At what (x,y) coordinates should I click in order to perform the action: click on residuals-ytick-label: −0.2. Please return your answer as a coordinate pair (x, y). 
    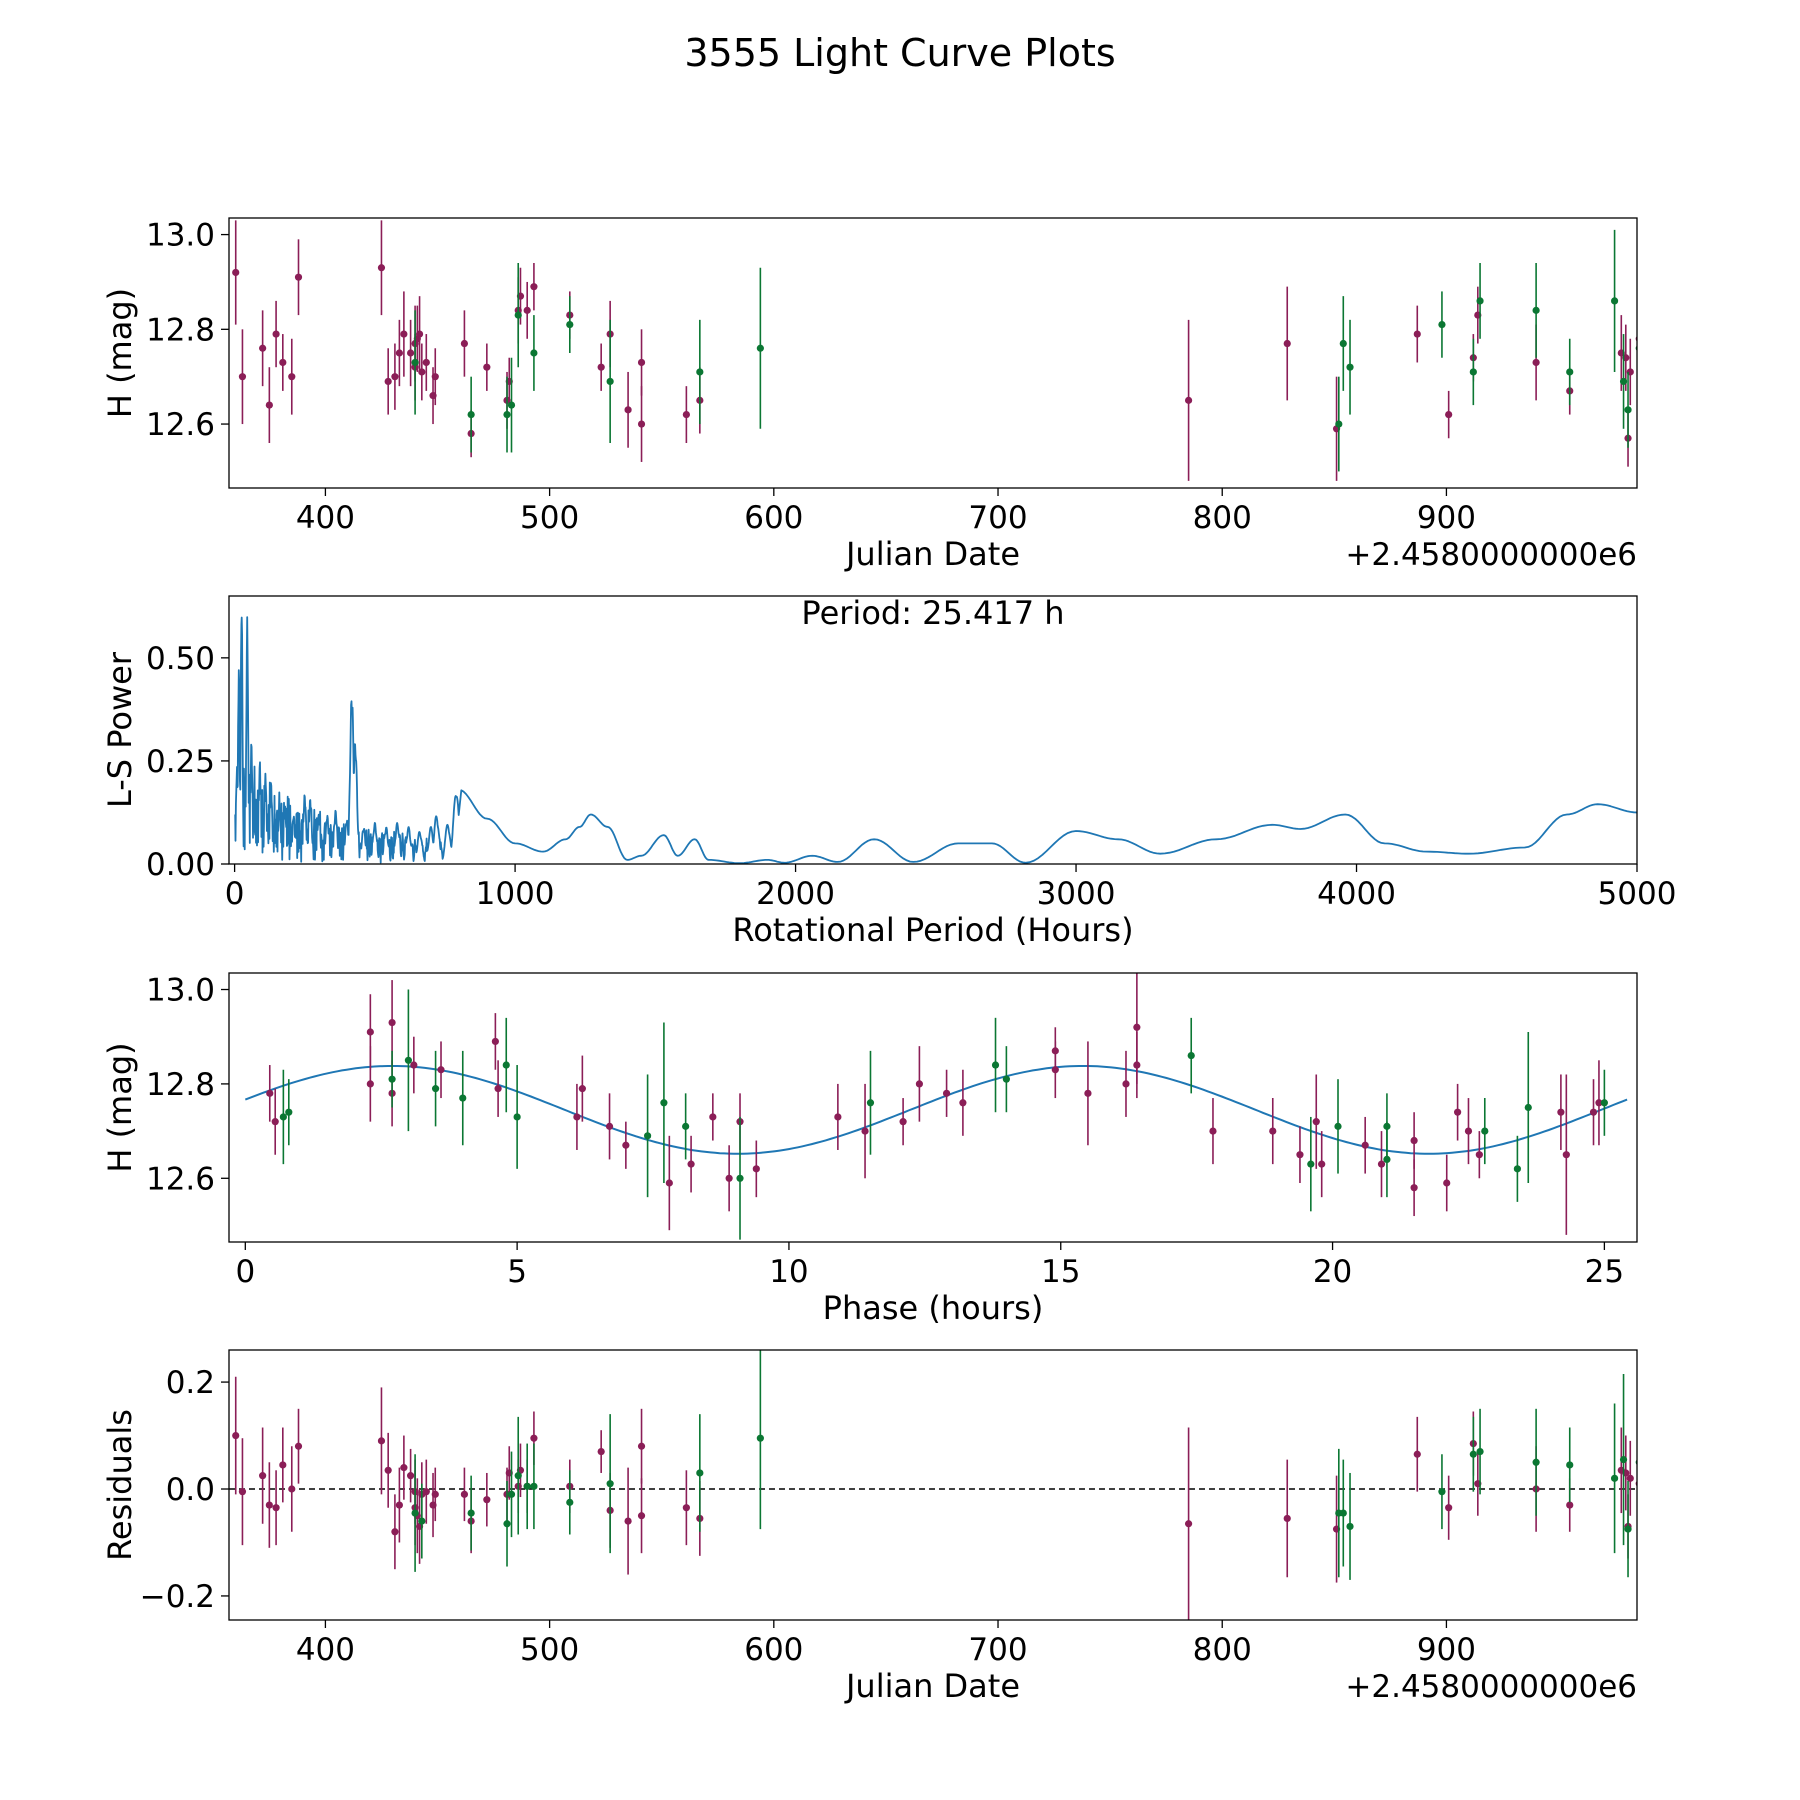
    Looking at the image, I should click on (177, 1597).